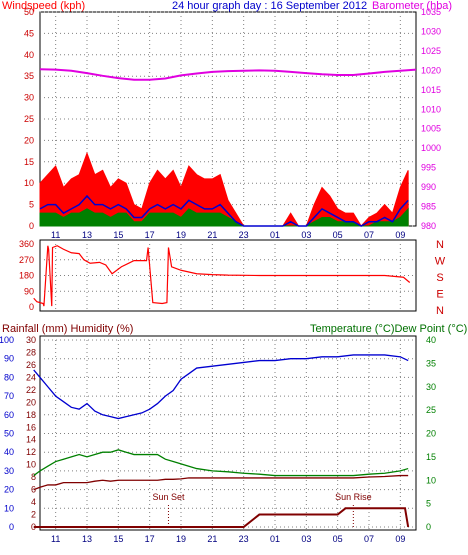 The width and height of the screenshot is (468, 555). Describe the element at coordinates (87, 235) in the screenshot. I see `windspeed-x-tick-label: 13` at that location.